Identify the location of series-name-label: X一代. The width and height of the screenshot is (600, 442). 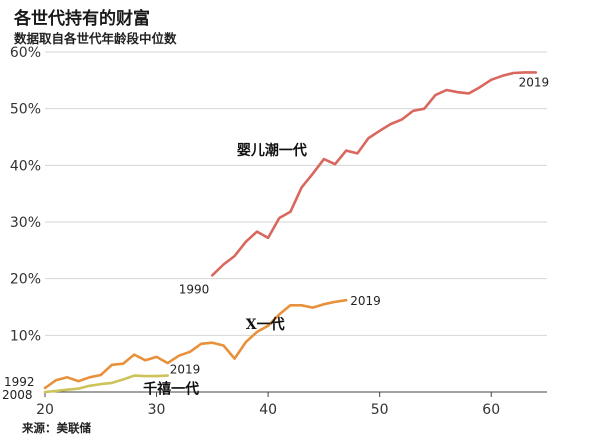
(265, 324).